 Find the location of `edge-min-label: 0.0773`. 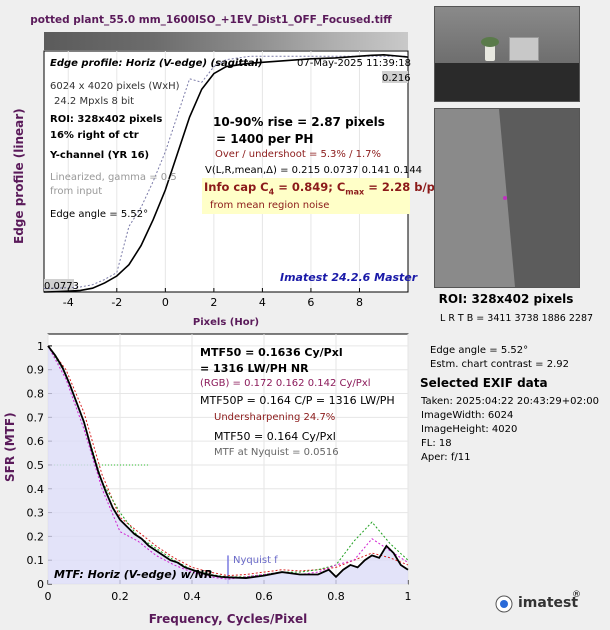

edge-min-label: 0.0773 is located at coordinates (61, 286).